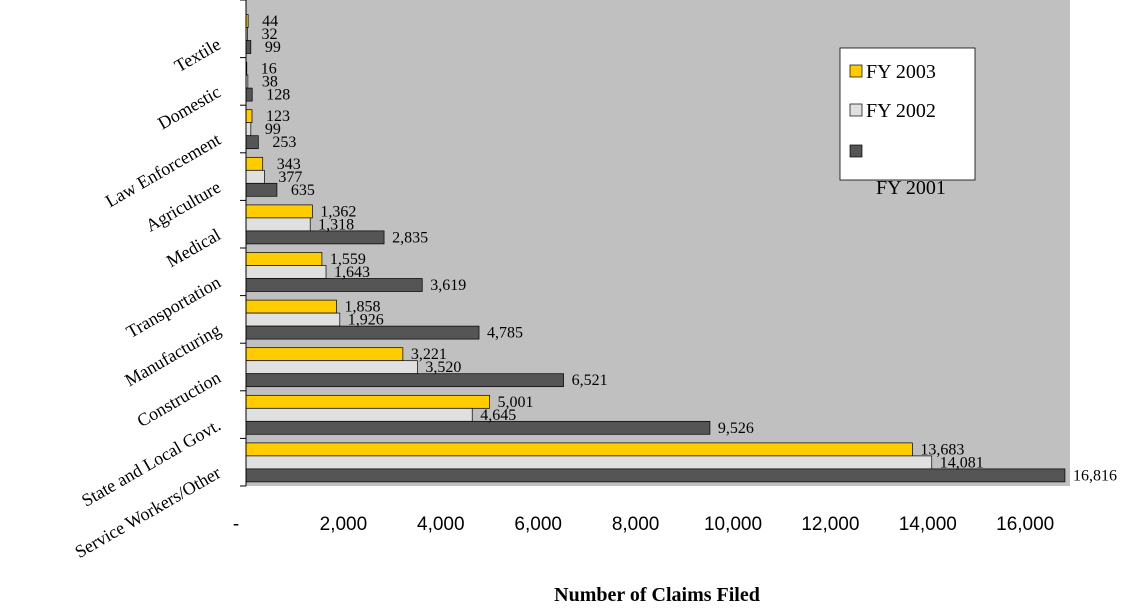 This screenshot has height=610, width=1134. What do you see at coordinates (270, 82) in the screenshot?
I see `data-label: 38` at bounding box center [270, 82].